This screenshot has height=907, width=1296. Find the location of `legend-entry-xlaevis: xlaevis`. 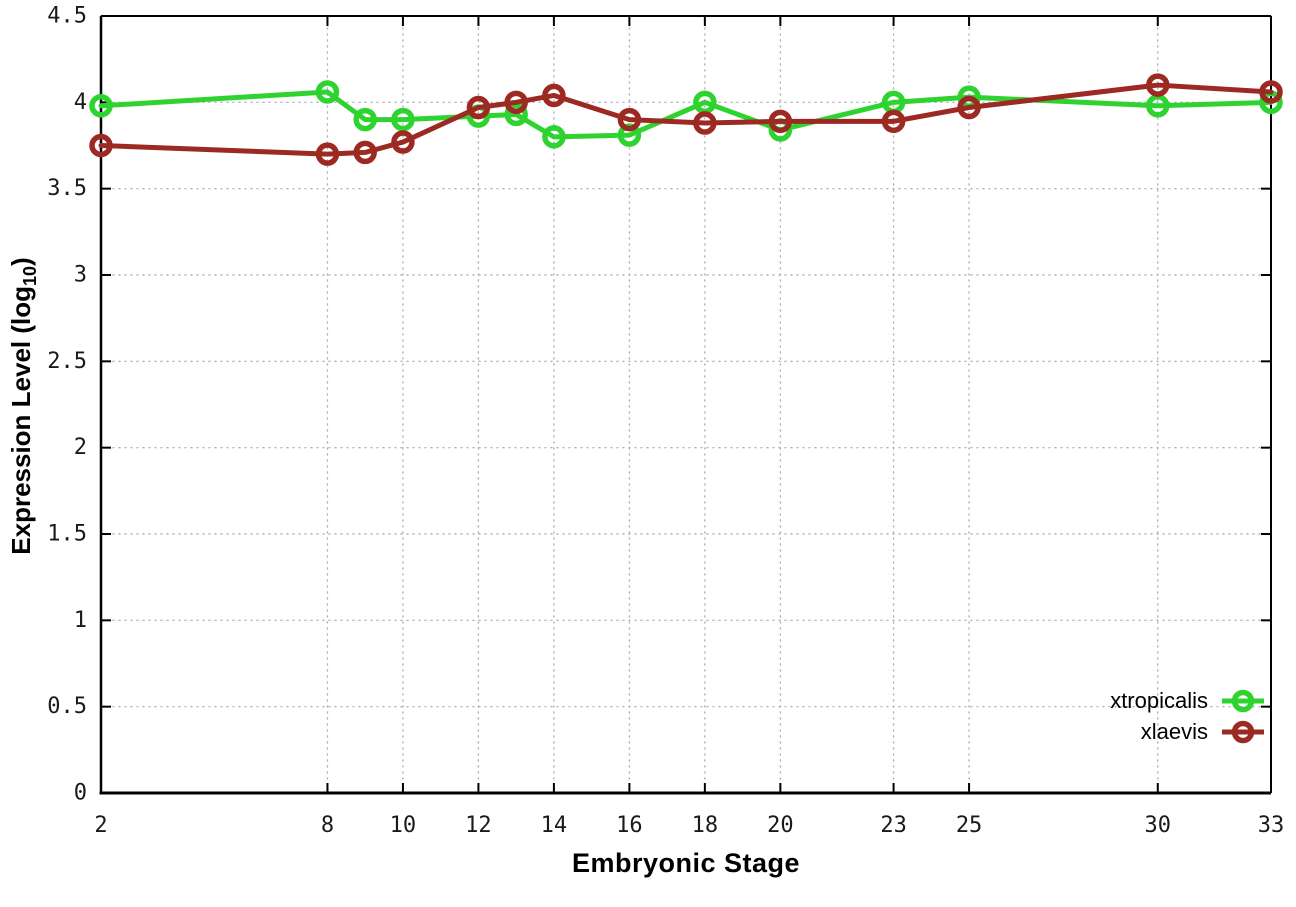

legend-entry-xlaevis: xlaevis is located at coordinates (1188, 731).